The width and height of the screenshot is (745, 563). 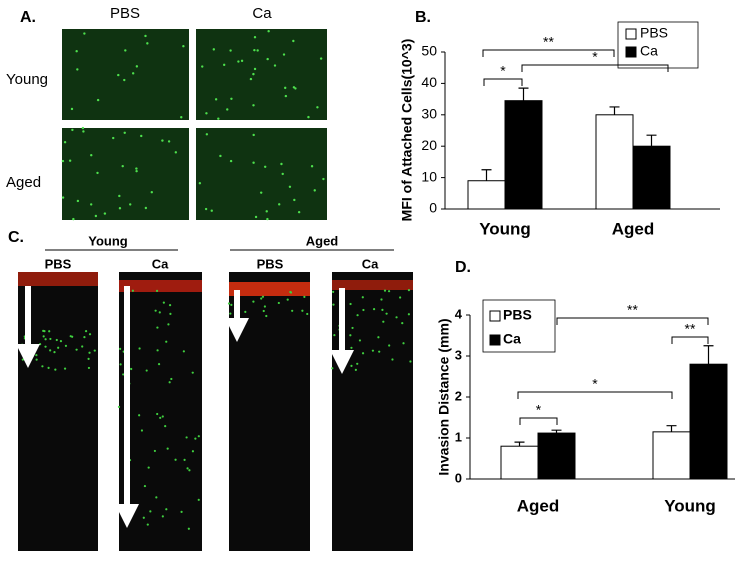 I want to click on legend-box, so click(x=519, y=326).